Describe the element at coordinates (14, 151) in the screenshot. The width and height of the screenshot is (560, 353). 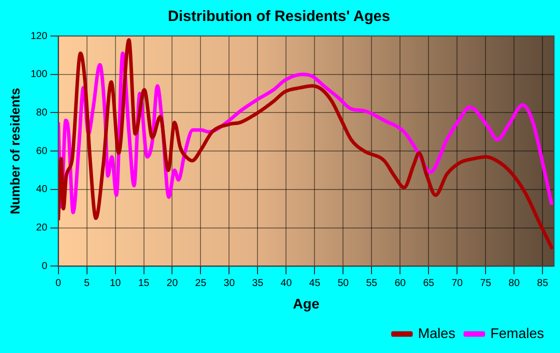
I see `y-axis-title: Number of residents` at that location.